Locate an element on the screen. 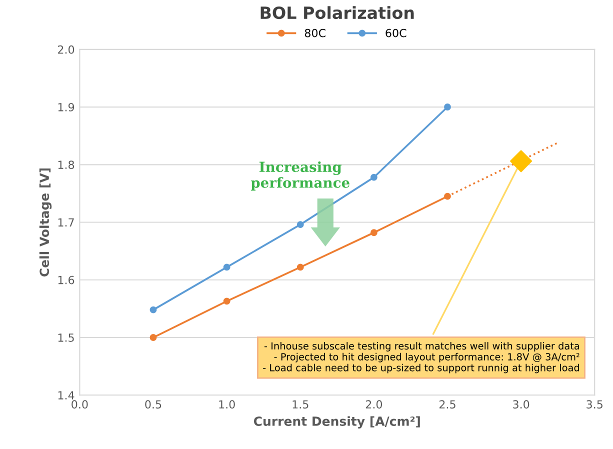 The height and width of the screenshot is (449, 613). y-tick-label: 2.0 is located at coordinates (66, 49).